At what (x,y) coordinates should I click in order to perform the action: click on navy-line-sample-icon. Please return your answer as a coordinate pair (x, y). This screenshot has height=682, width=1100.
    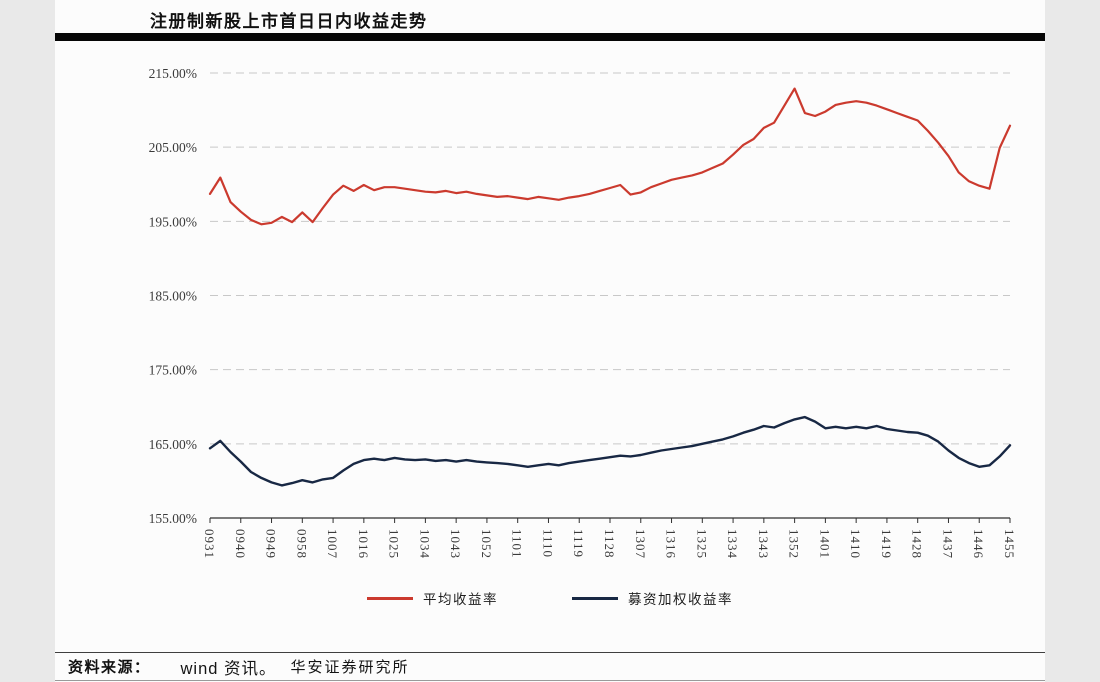
    Looking at the image, I should click on (595, 598).